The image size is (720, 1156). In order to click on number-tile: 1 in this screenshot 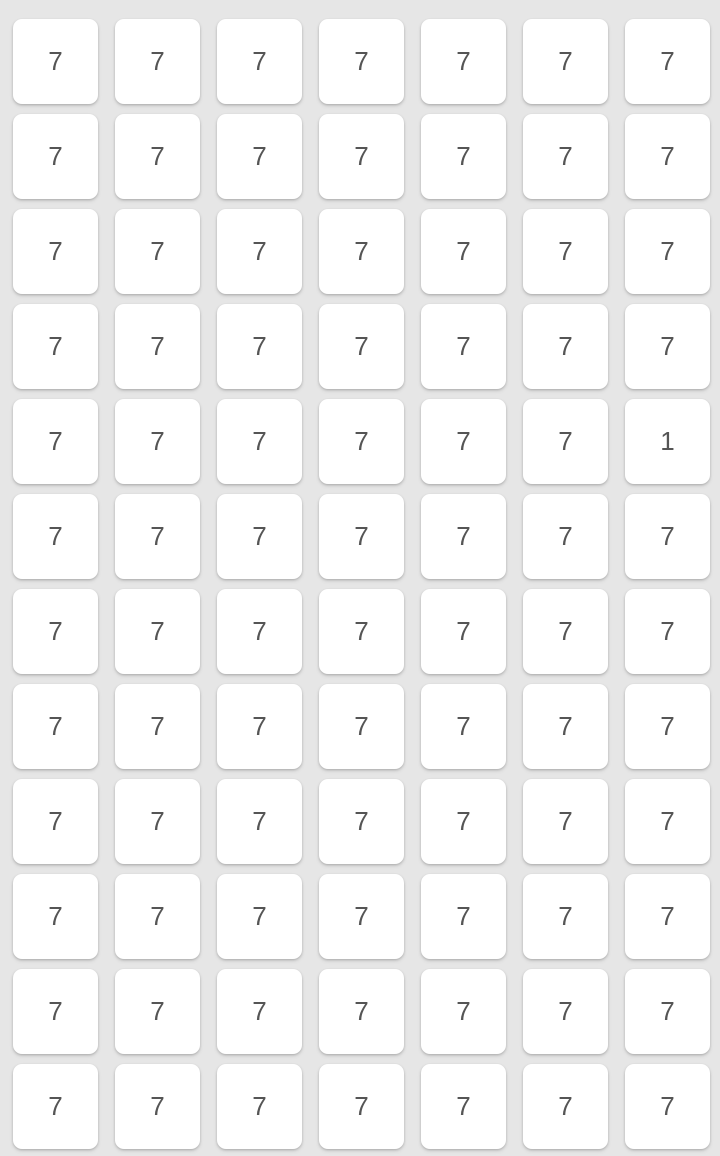, I will do `click(667, 441)`.